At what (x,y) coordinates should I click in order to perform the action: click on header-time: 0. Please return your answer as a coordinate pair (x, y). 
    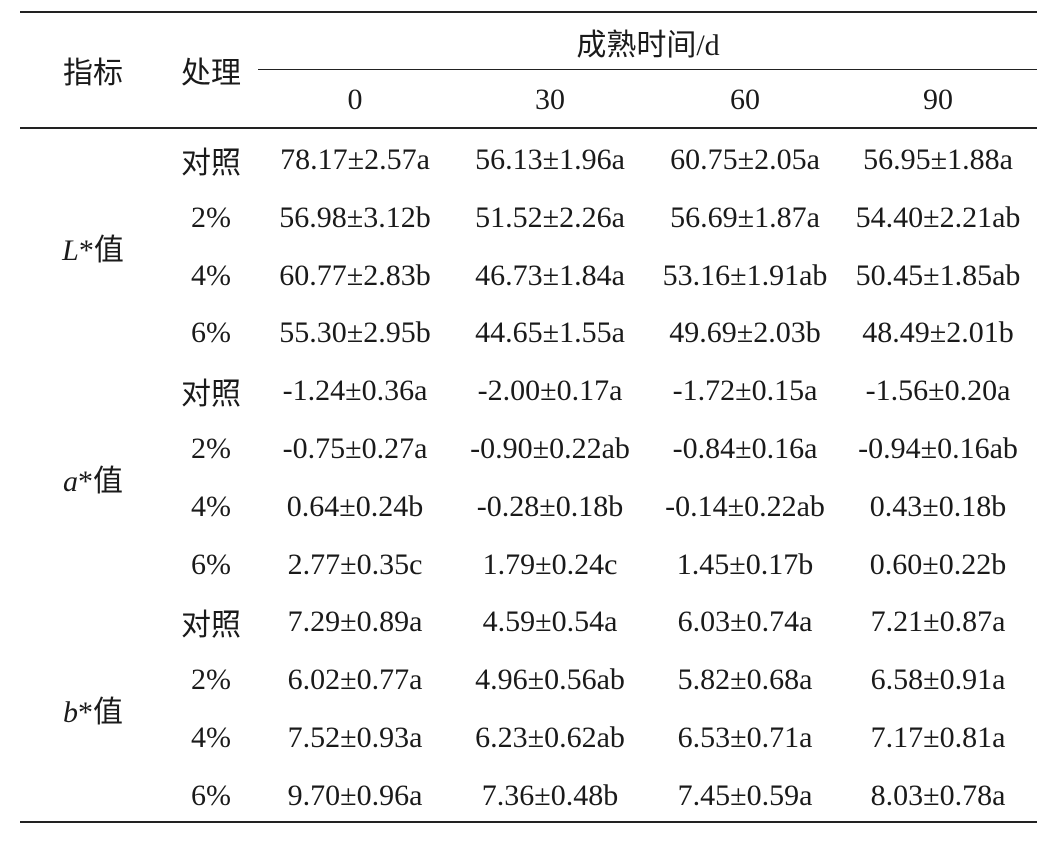
    Looking at the image, I should click on (355, 99).